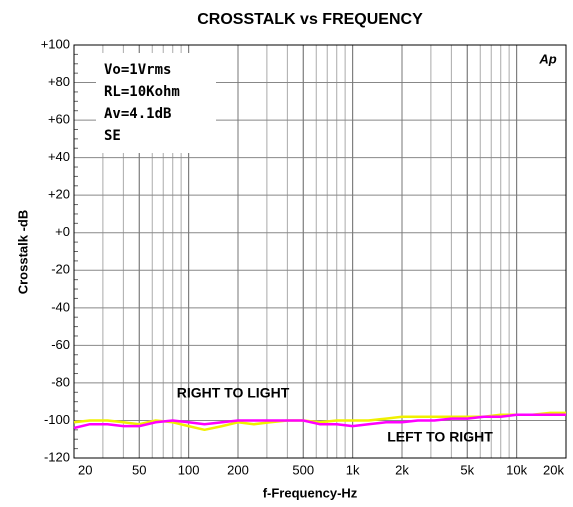 The image size is (573, 507). What do you see at coordinates (60, 306) in the screenshot?
I see `y-tick-label: -40` at bounding box center [60, 306].